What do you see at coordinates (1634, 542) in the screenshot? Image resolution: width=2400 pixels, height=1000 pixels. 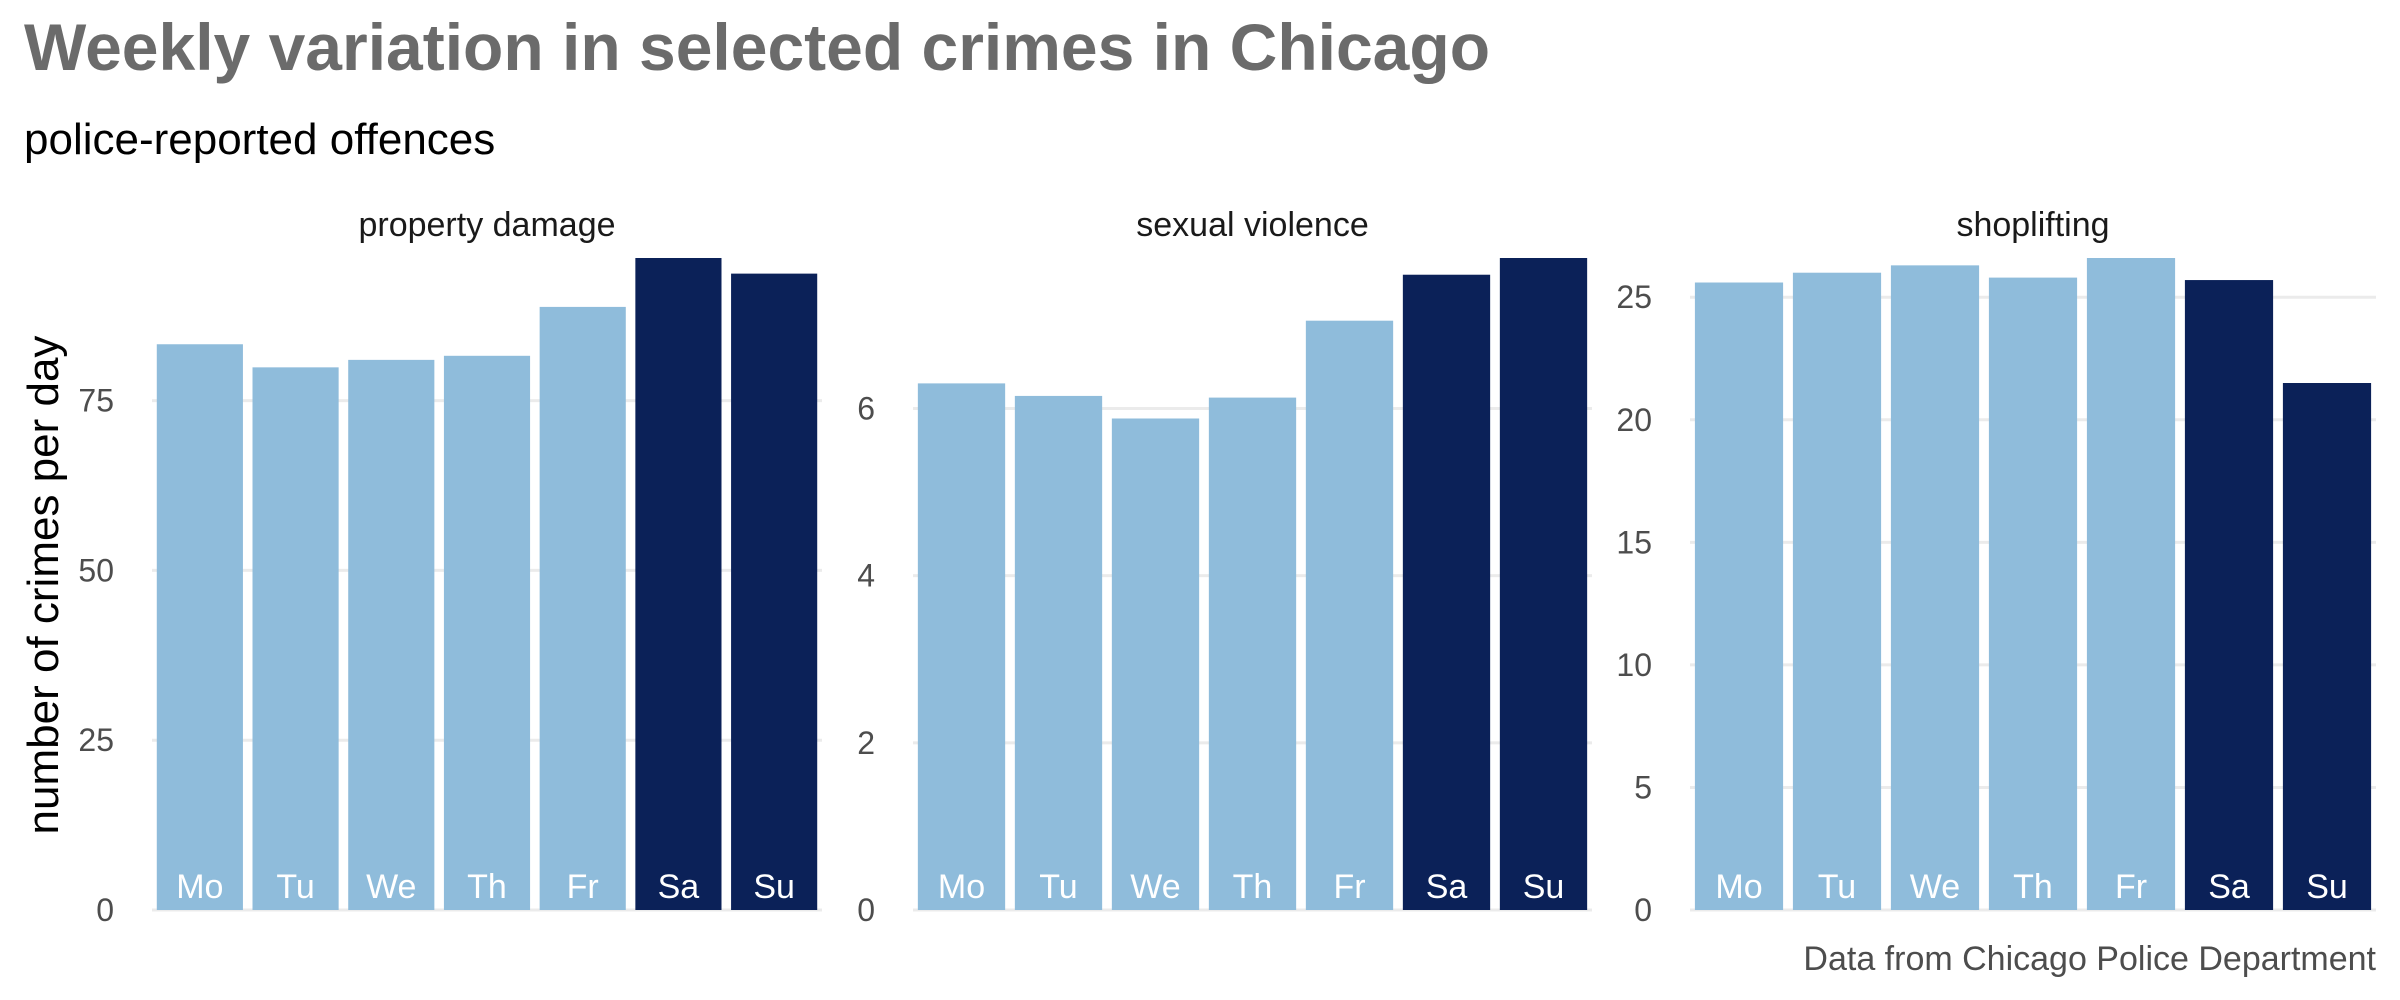 I see `y-tick-label-2-3: 15` at bounding box center [1634, 542].